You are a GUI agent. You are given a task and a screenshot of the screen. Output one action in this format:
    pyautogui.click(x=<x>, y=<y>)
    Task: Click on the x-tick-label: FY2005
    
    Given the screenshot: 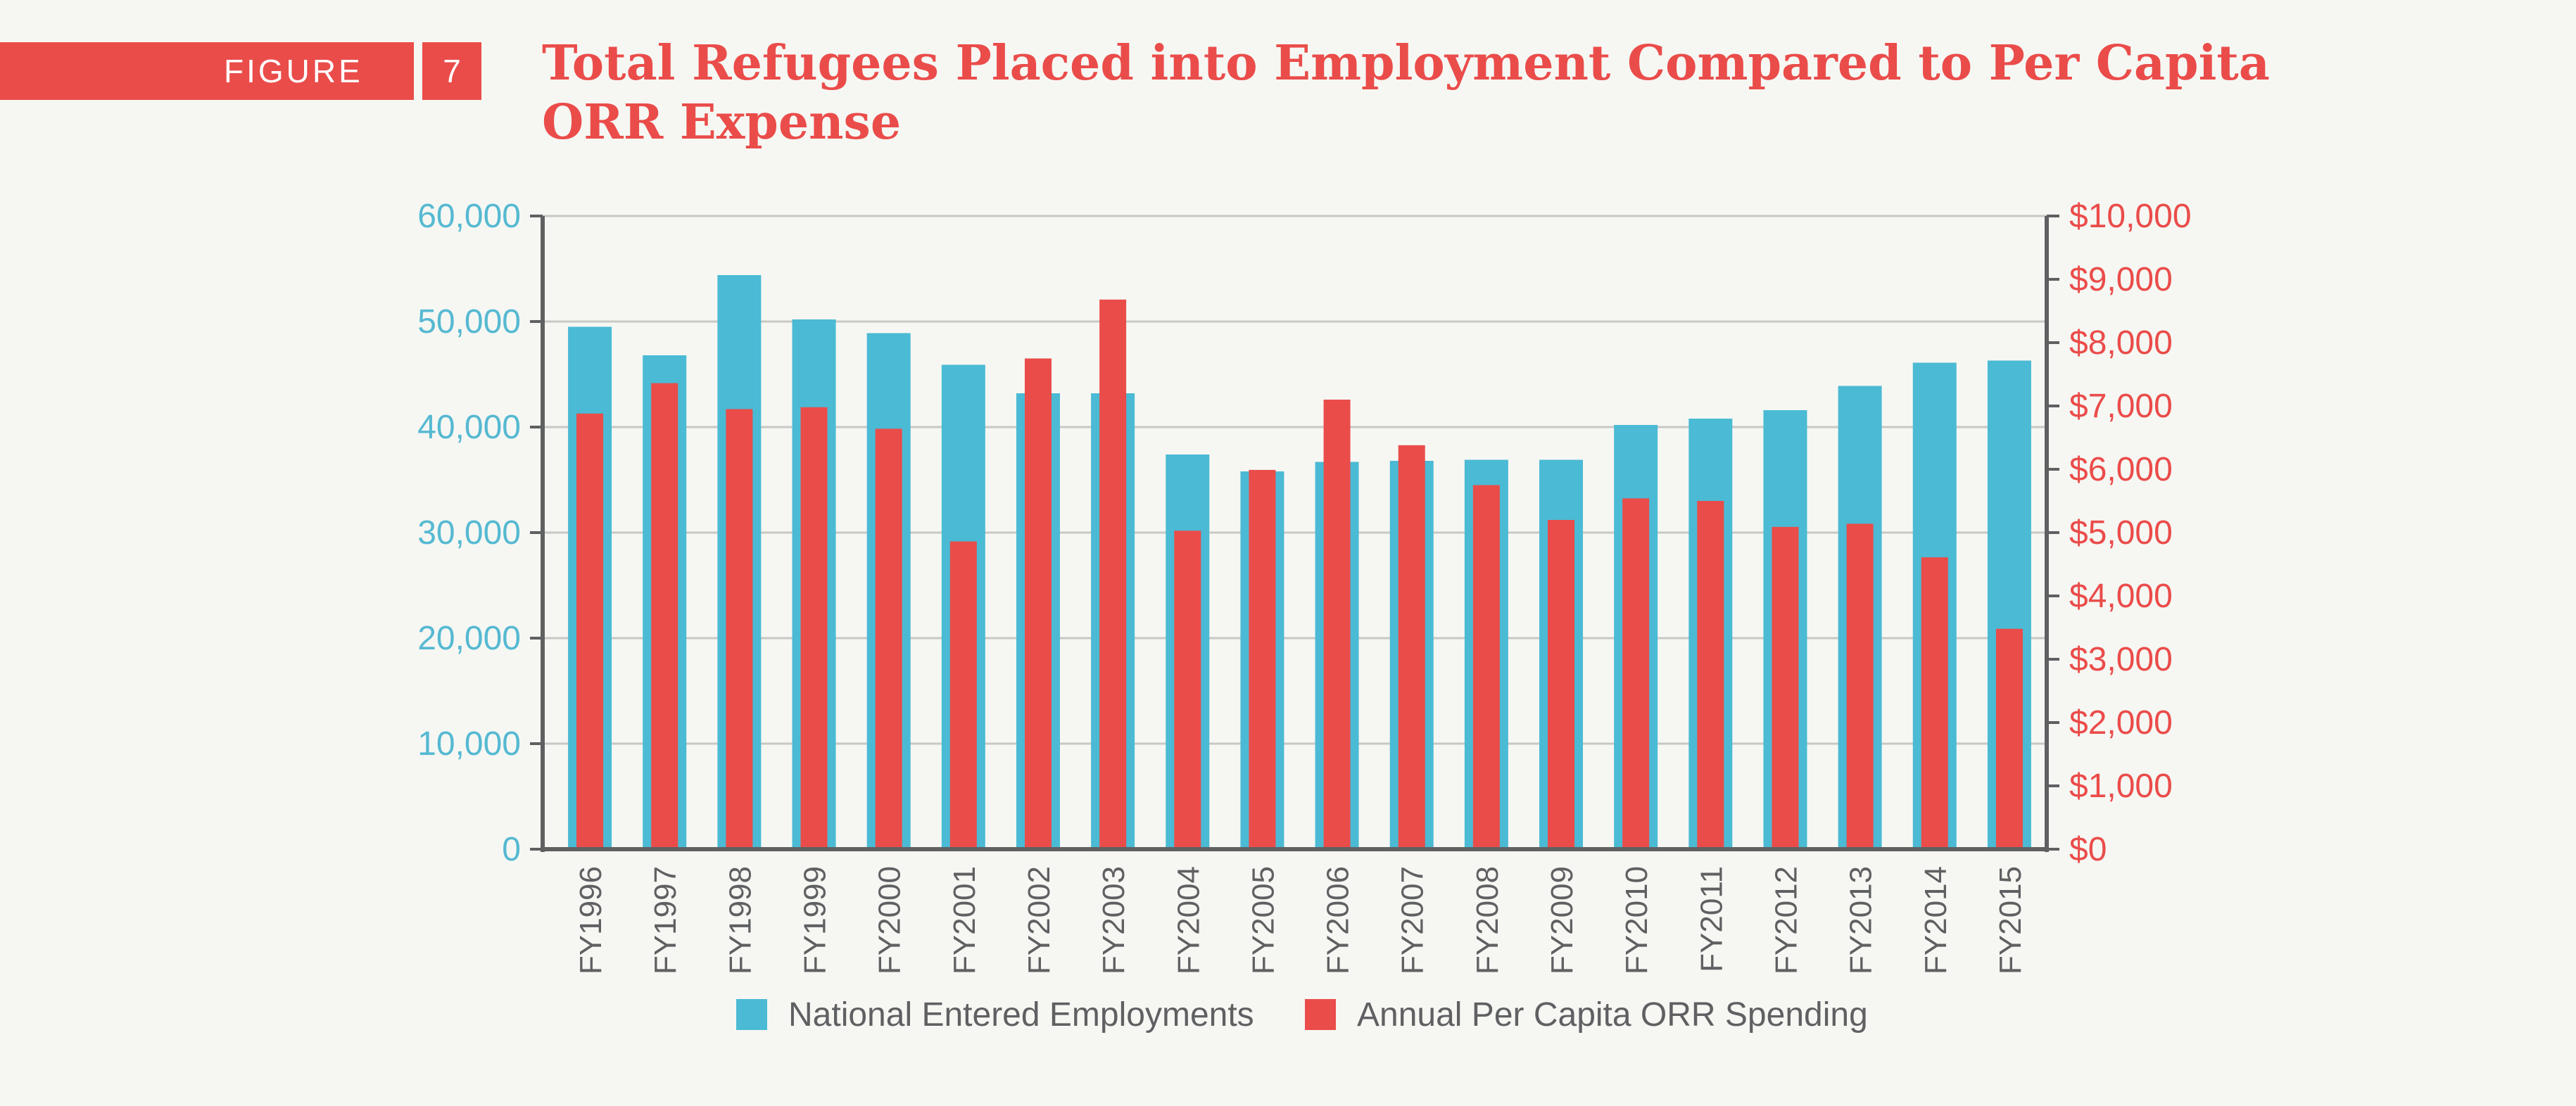 What is the action you would take?
    pyautogui.click(x=1263, y=920)
    